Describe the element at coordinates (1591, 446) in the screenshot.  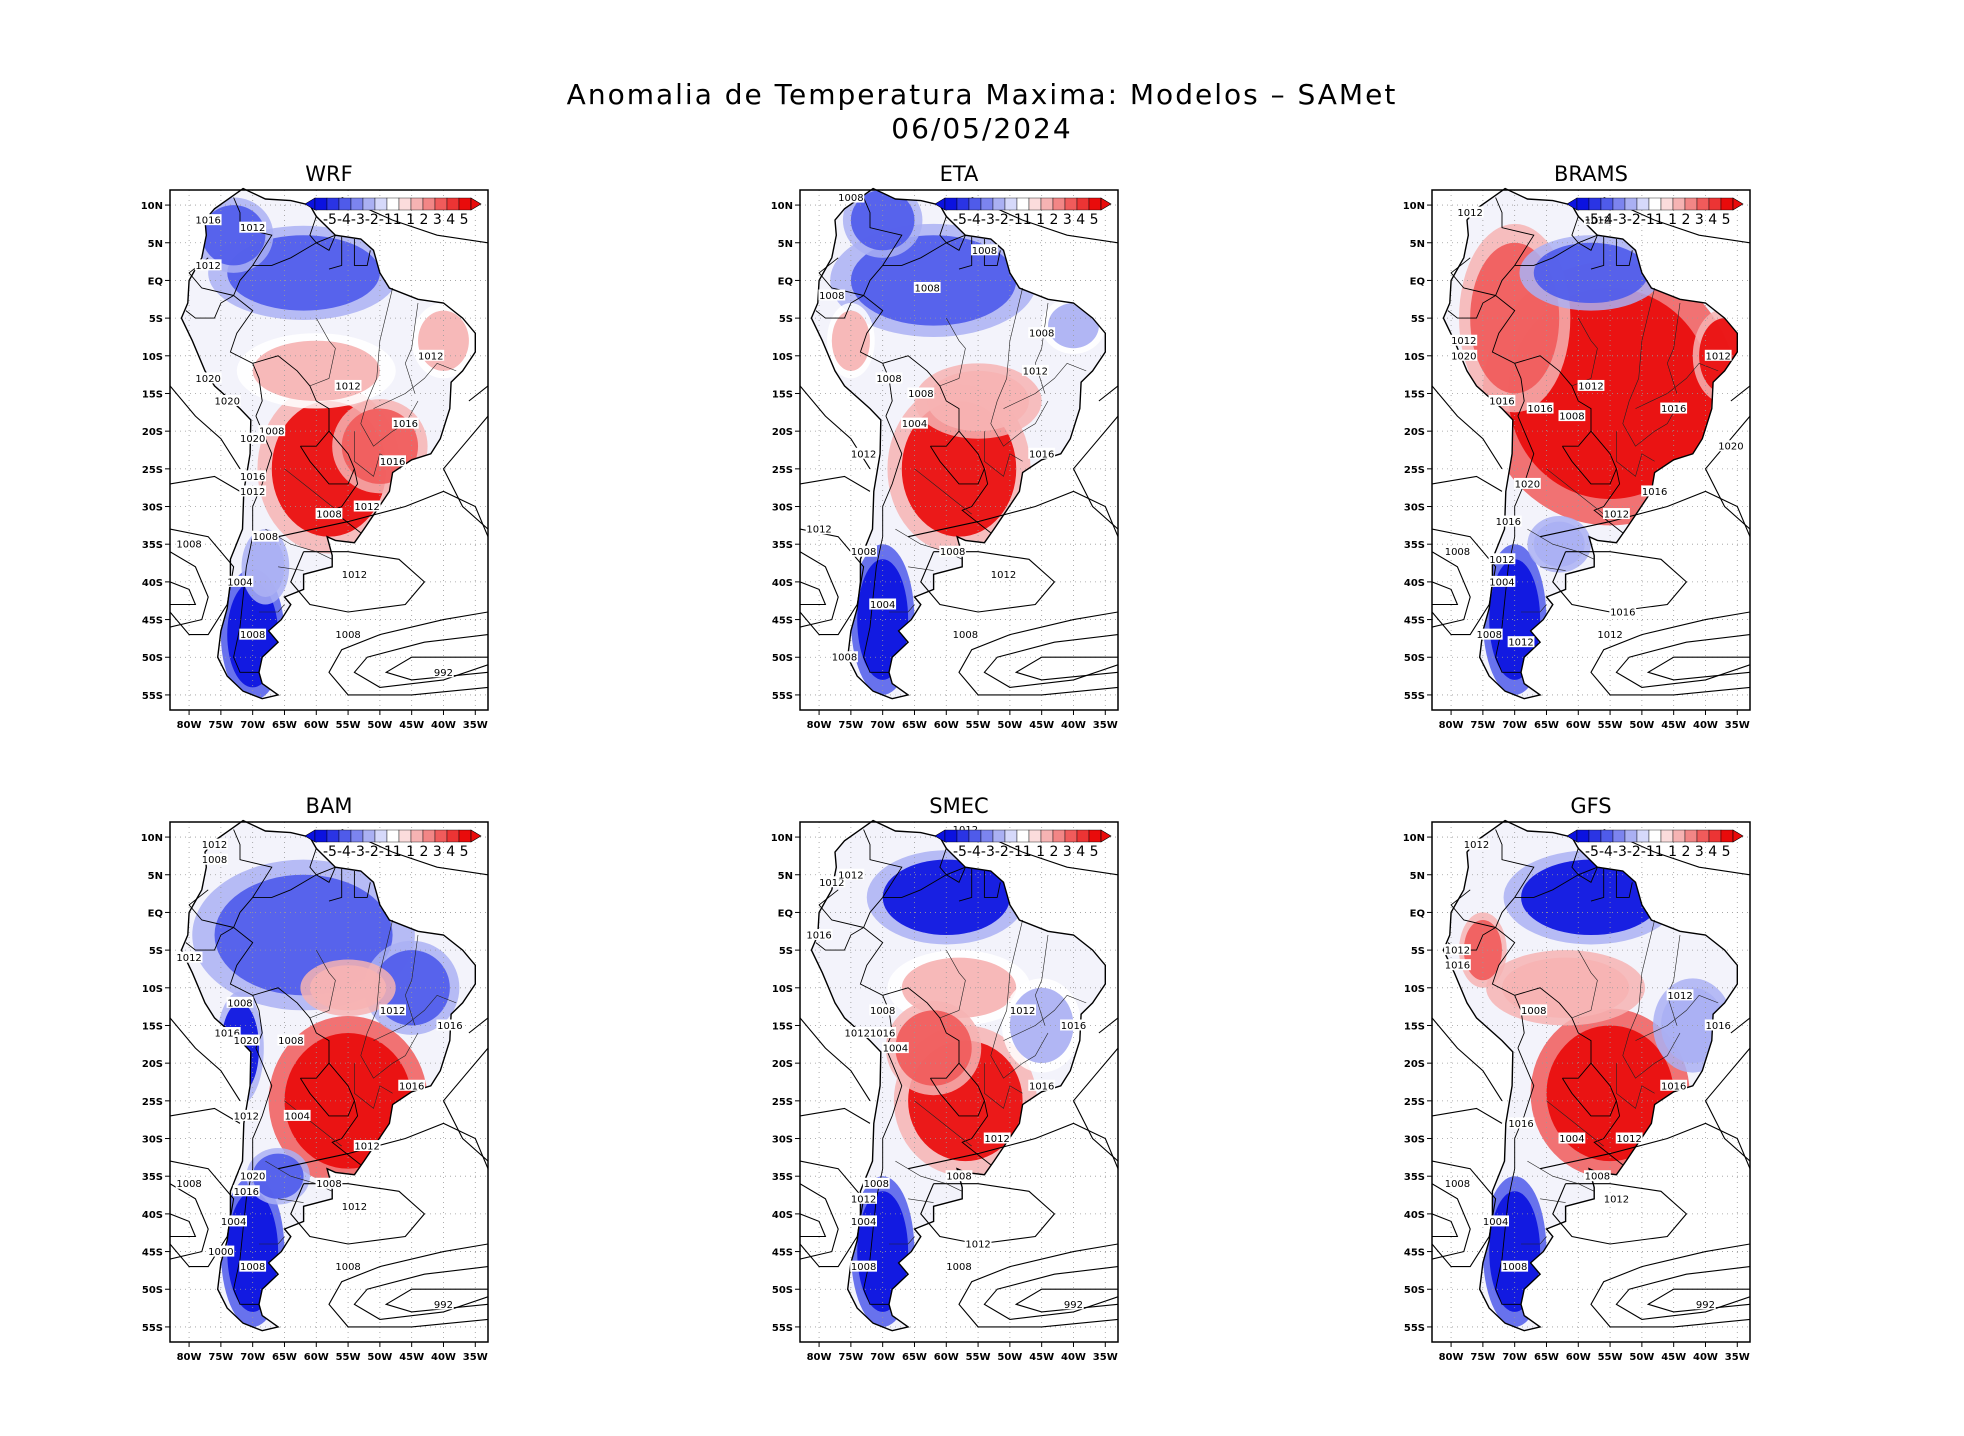
I see `isobars` at that location.